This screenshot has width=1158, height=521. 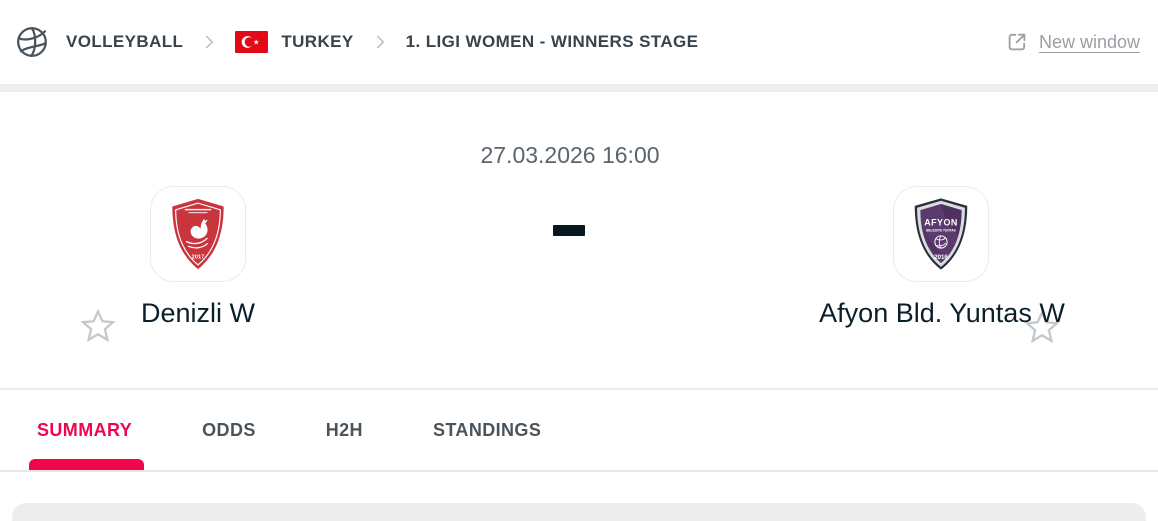 I want to click on favorite-star-away, so click(x=1042, y=327).